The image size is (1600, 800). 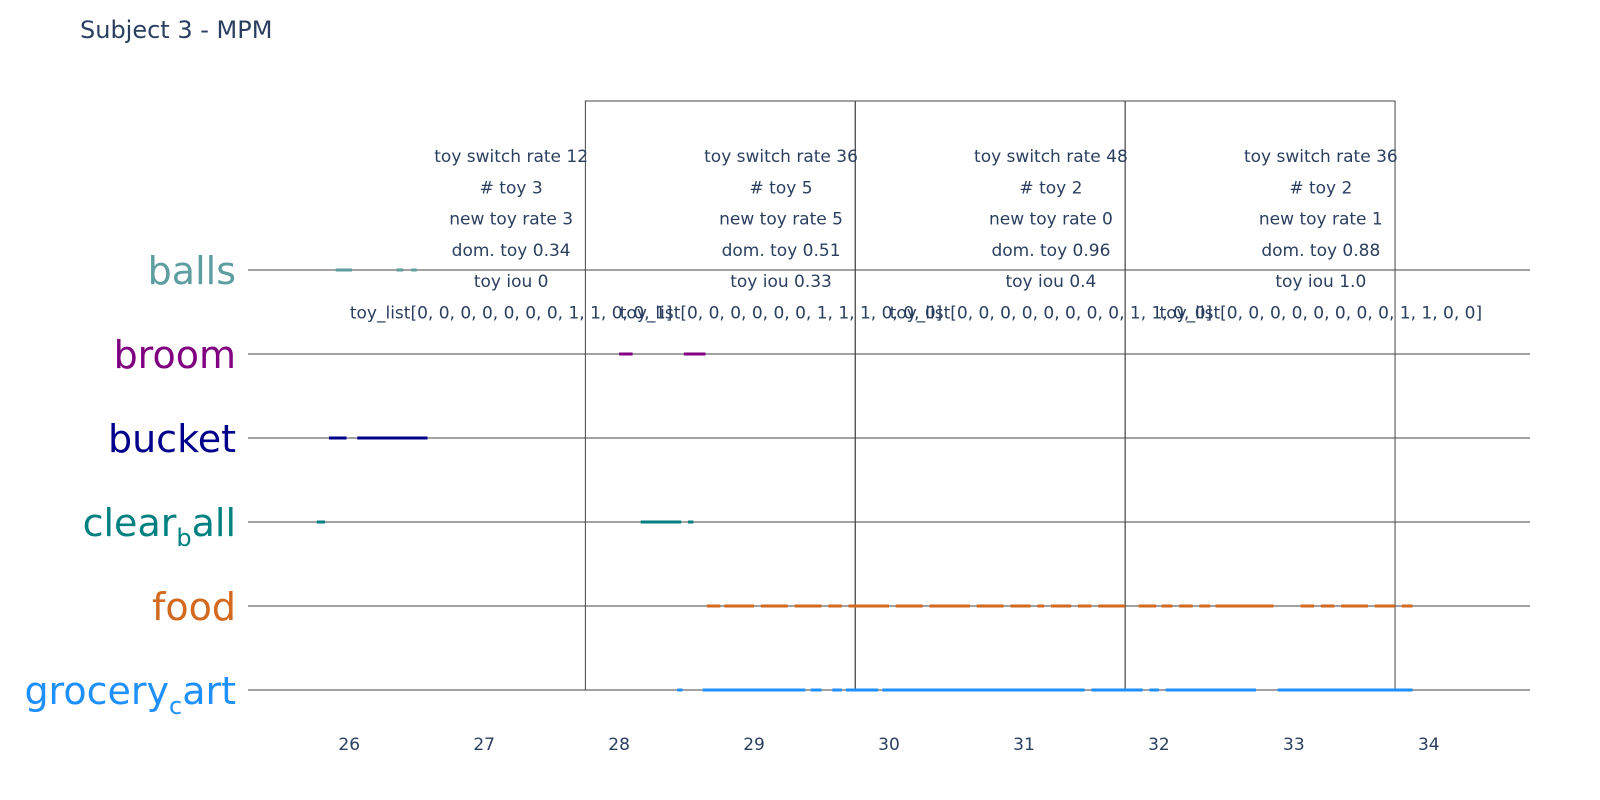 What do you see at coordinates (781, 188) in the screenshot?
I see `window-annotation-line: # toy 5` at bounding box center [781, 188].